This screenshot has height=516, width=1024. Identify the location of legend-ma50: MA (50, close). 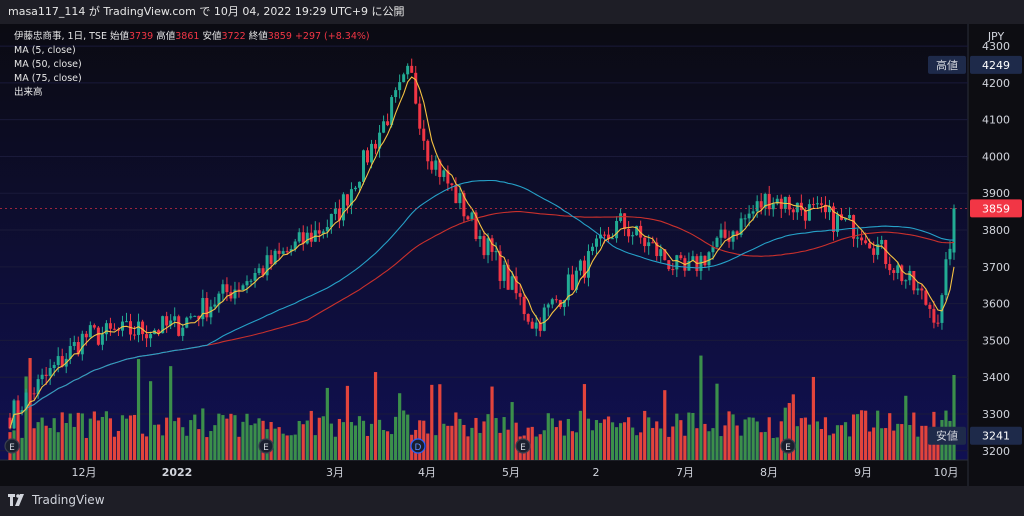
(48, 64).